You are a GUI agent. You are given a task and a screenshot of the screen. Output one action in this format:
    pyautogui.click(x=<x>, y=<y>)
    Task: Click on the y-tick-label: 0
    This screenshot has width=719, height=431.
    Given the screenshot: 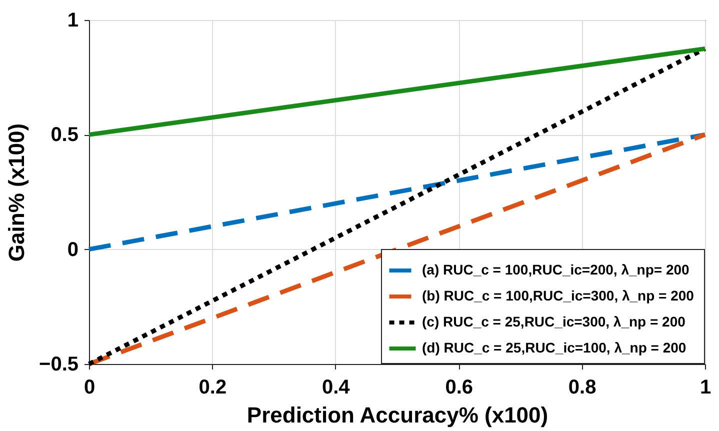 What is the action you would take?
    pyautogui.click(x=72, y=249)
    